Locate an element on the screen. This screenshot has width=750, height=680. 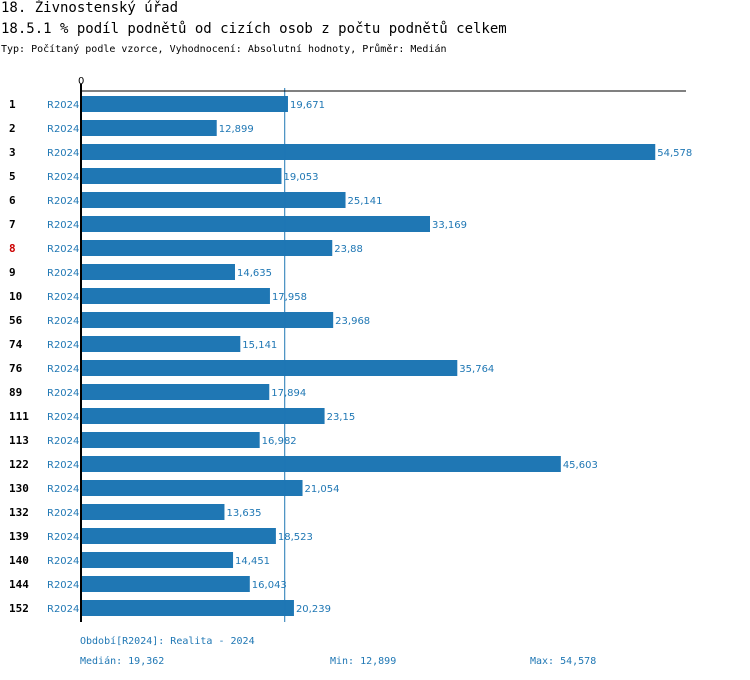
category-label: 7 is located at coordinates (12, 224).